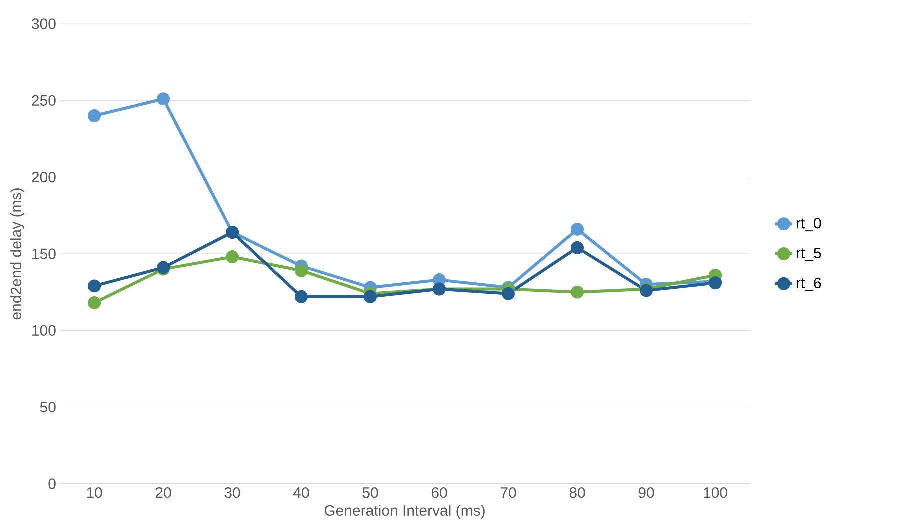  I want to click on legend-label: rt_5, so click(809, 255).